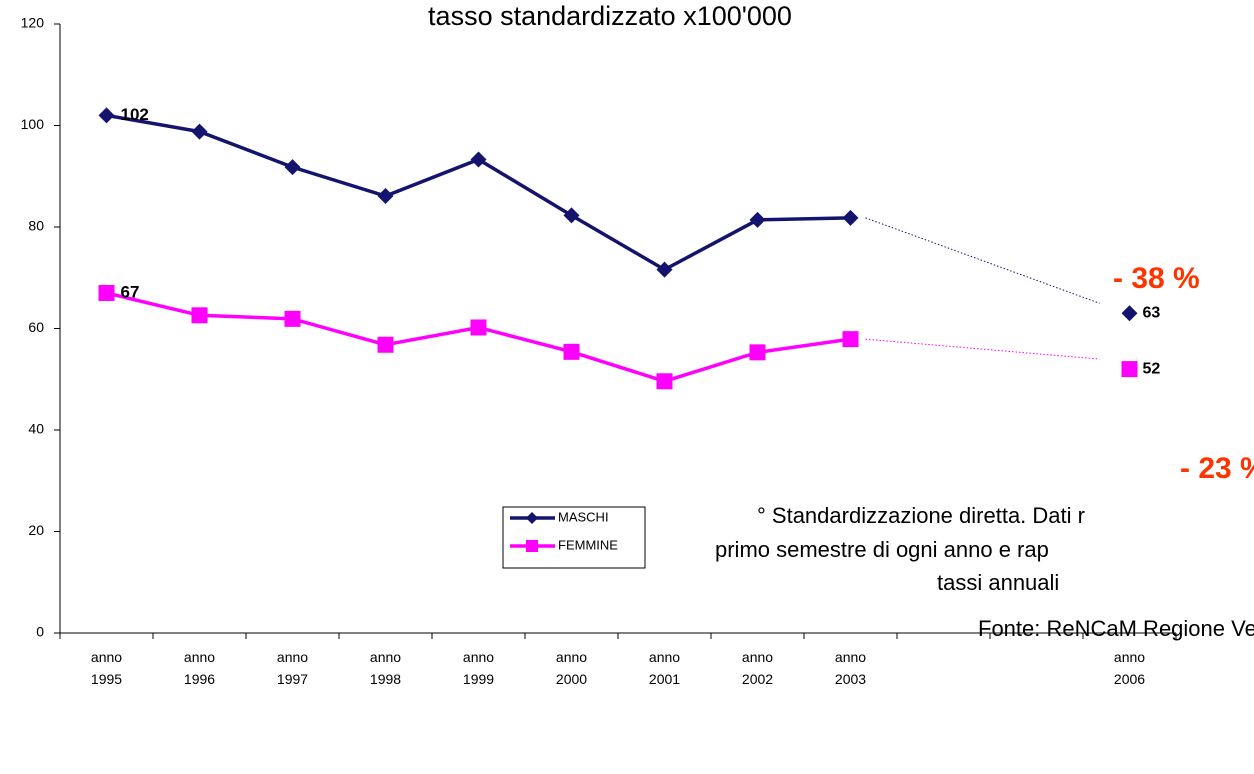 The height and width of the screenshot is (774, 1254). Describe the element at coordinates (33, 124) in the screenshot. I see `y-tick-label: 100` at that location.